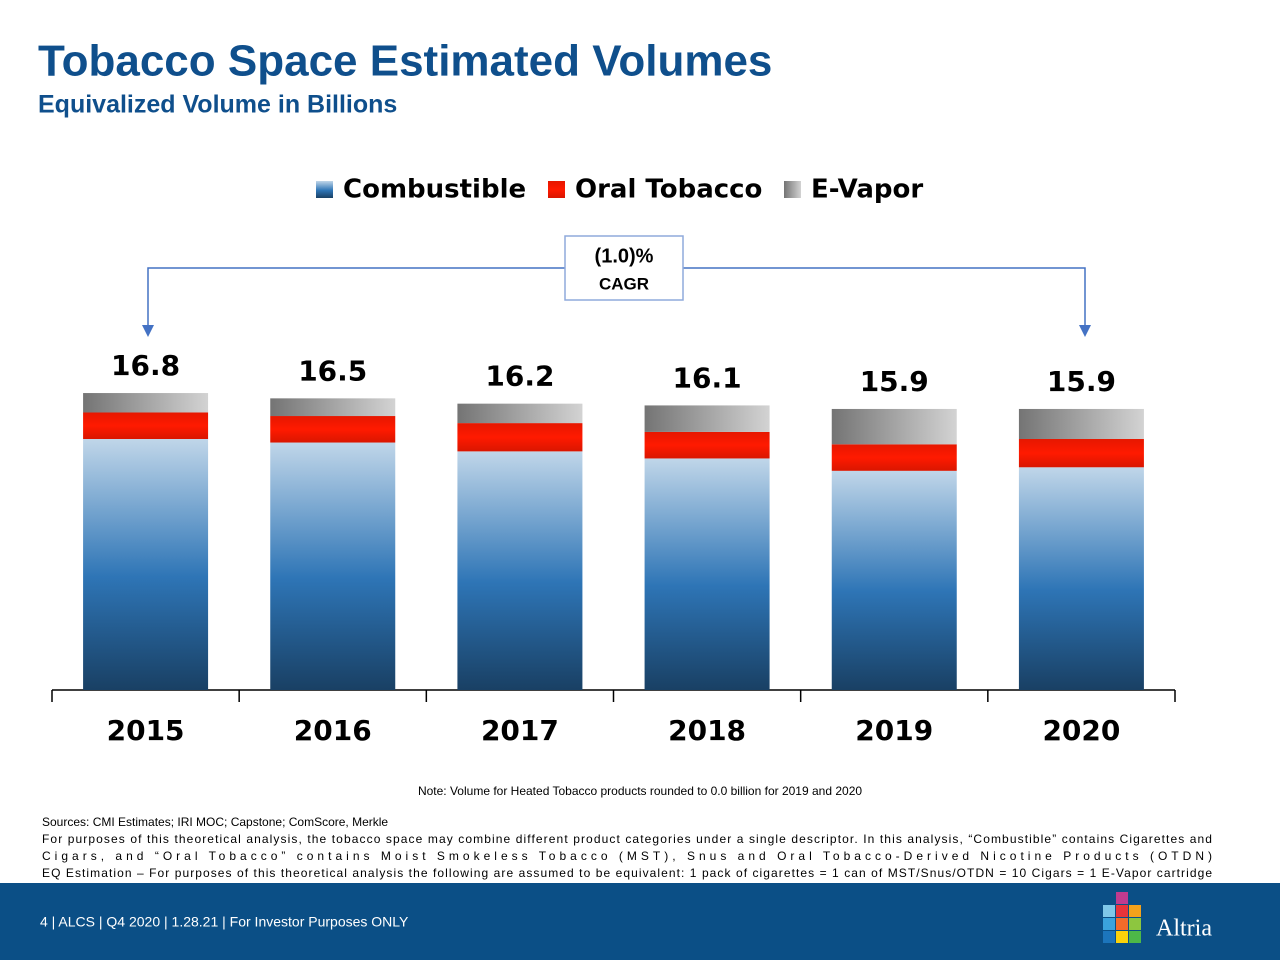  I want to click on cagr-box, so click(624, 268).